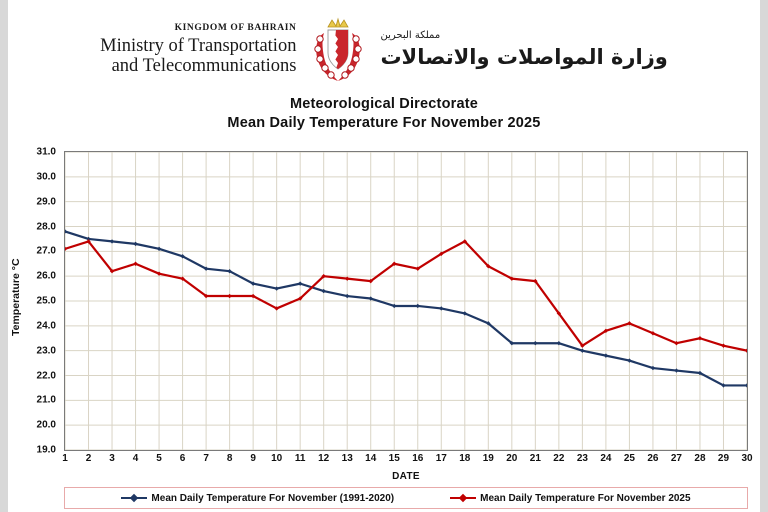  What do you see at coordinates (46, 326) in the screenshot?
I see `y-axis-tick-label: 24.0` at bounding box center [46, 326].